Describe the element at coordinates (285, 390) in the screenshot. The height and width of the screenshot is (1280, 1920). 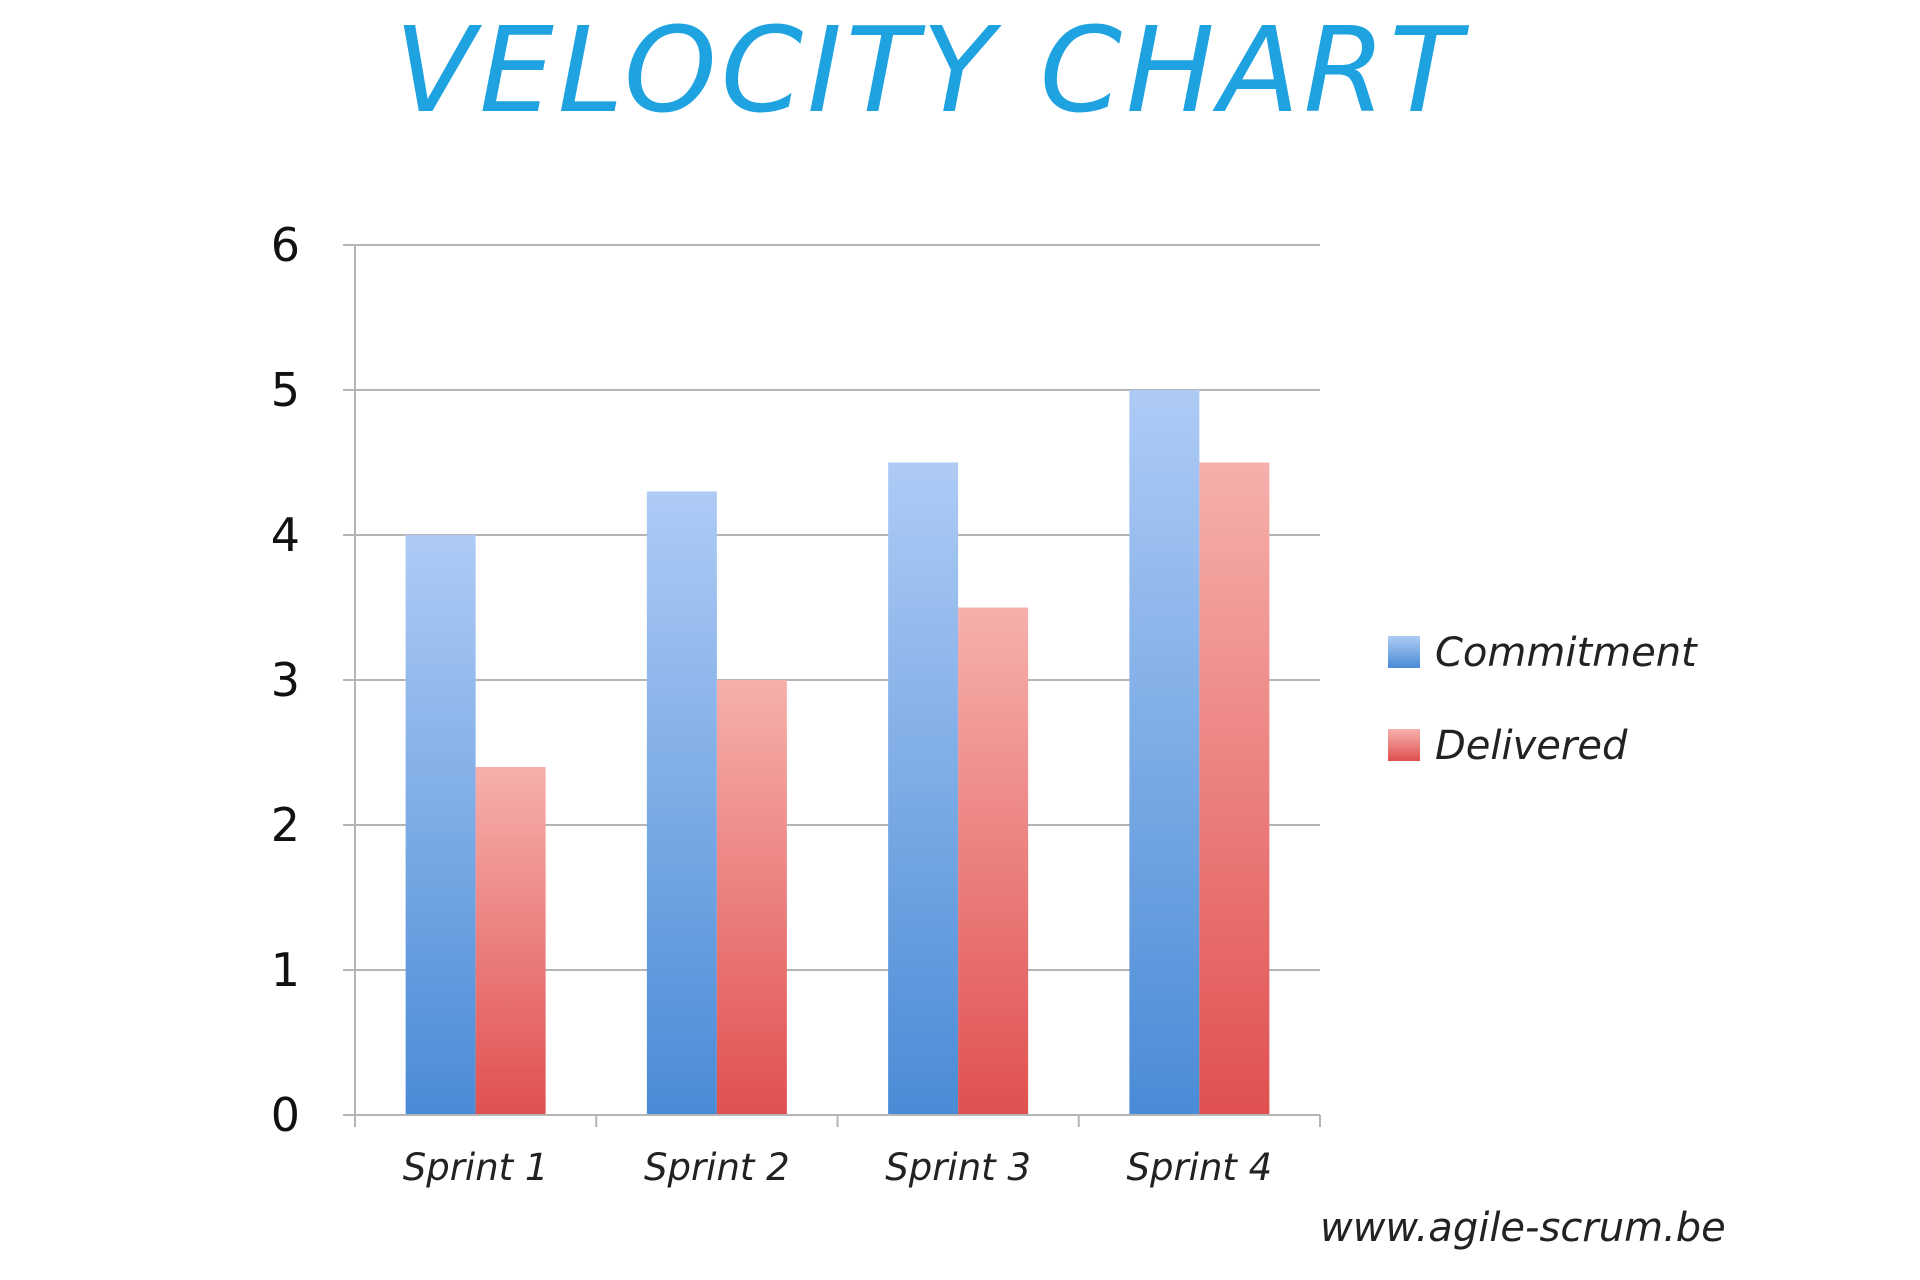
I see `y-tick-label: 5` at that location.